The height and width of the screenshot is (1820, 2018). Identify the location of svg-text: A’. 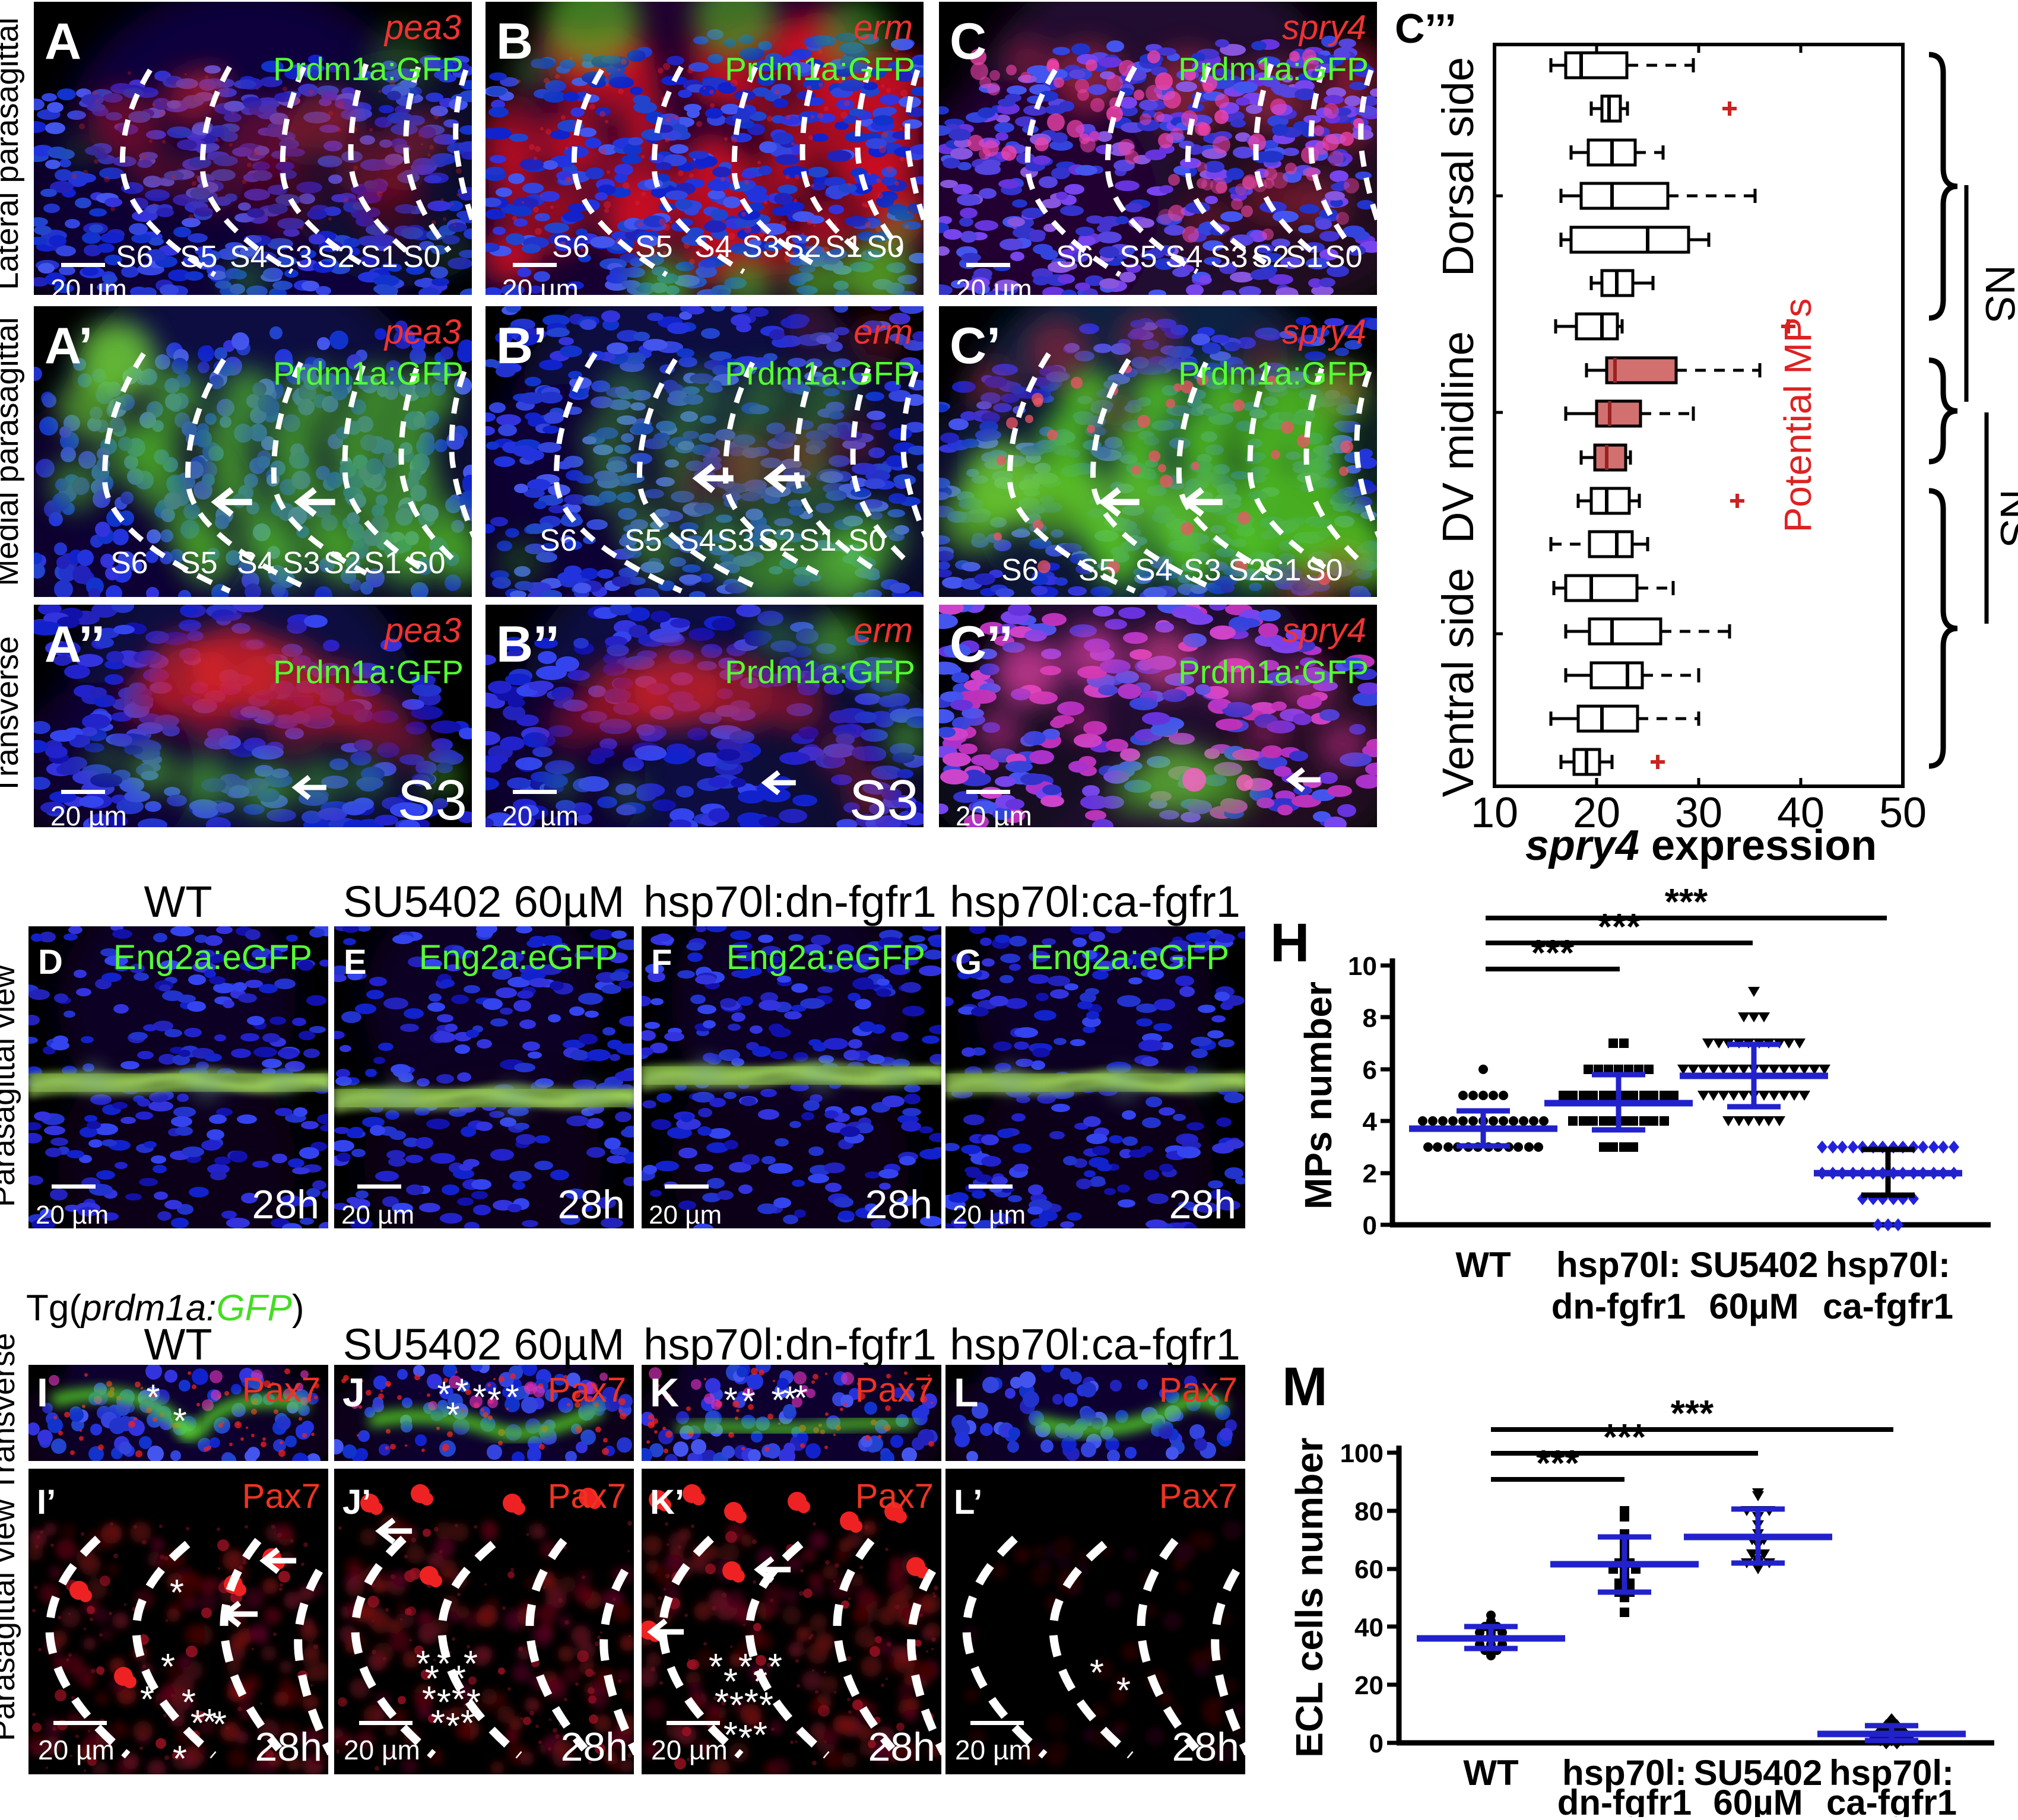
(69, 346).